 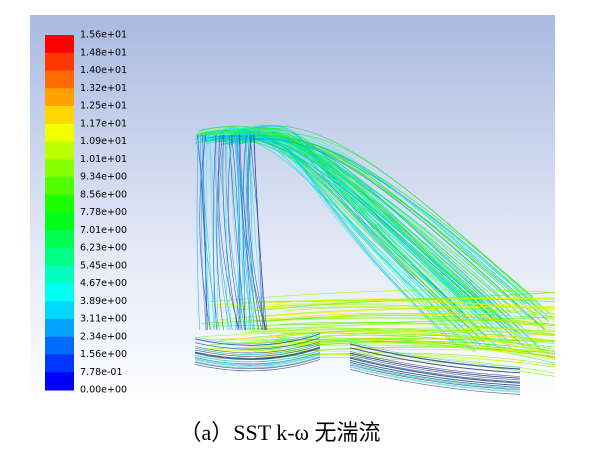 I want to click on colorbar-label: 1.17e+01, so click(x=103, y=123).